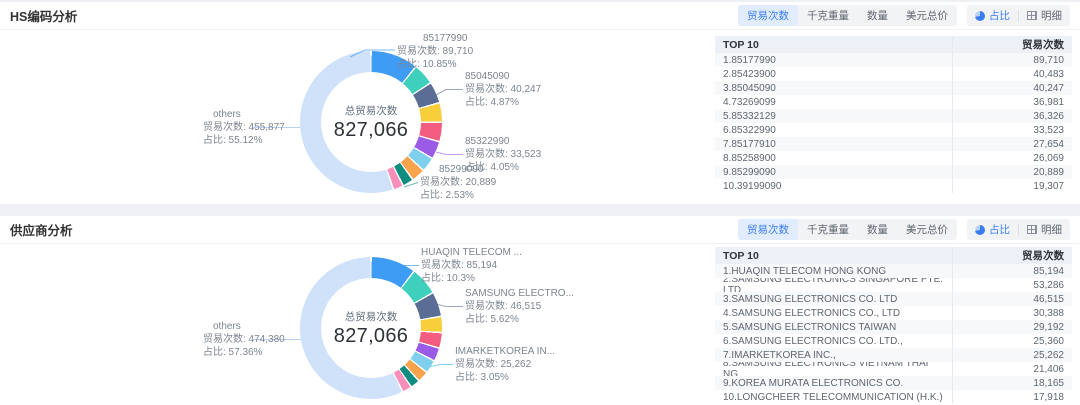 The height and width of the screenshot is (405, 1080). I want to click on callout-85177990: 85177990 贸易次数: 89,710 占比: 10.85%, so click(435, 51).